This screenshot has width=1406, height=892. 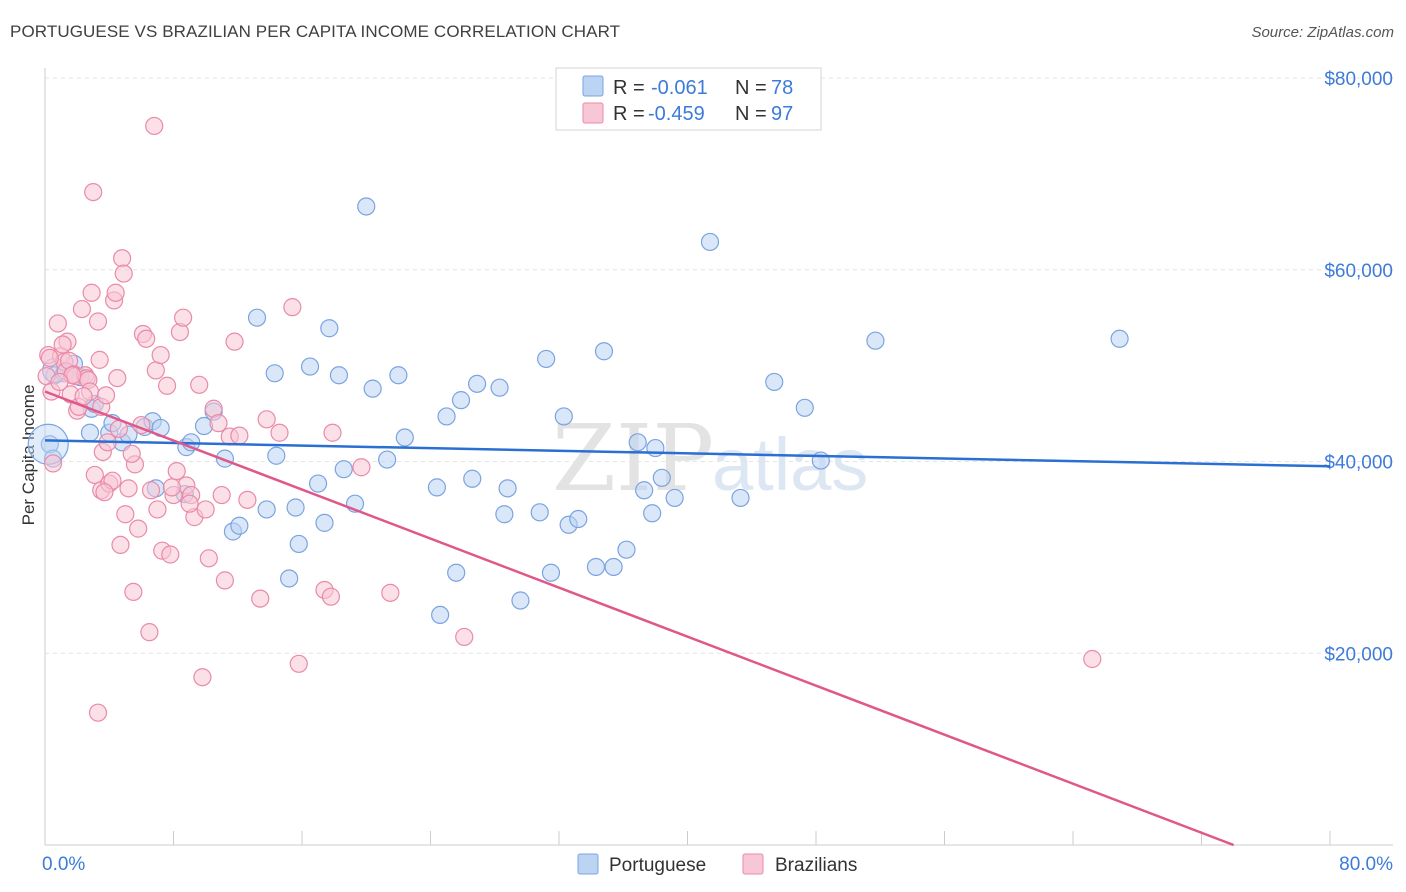 I want to click on series-legend-label-portuguese: Portuguese, so click(x=657, y=865).